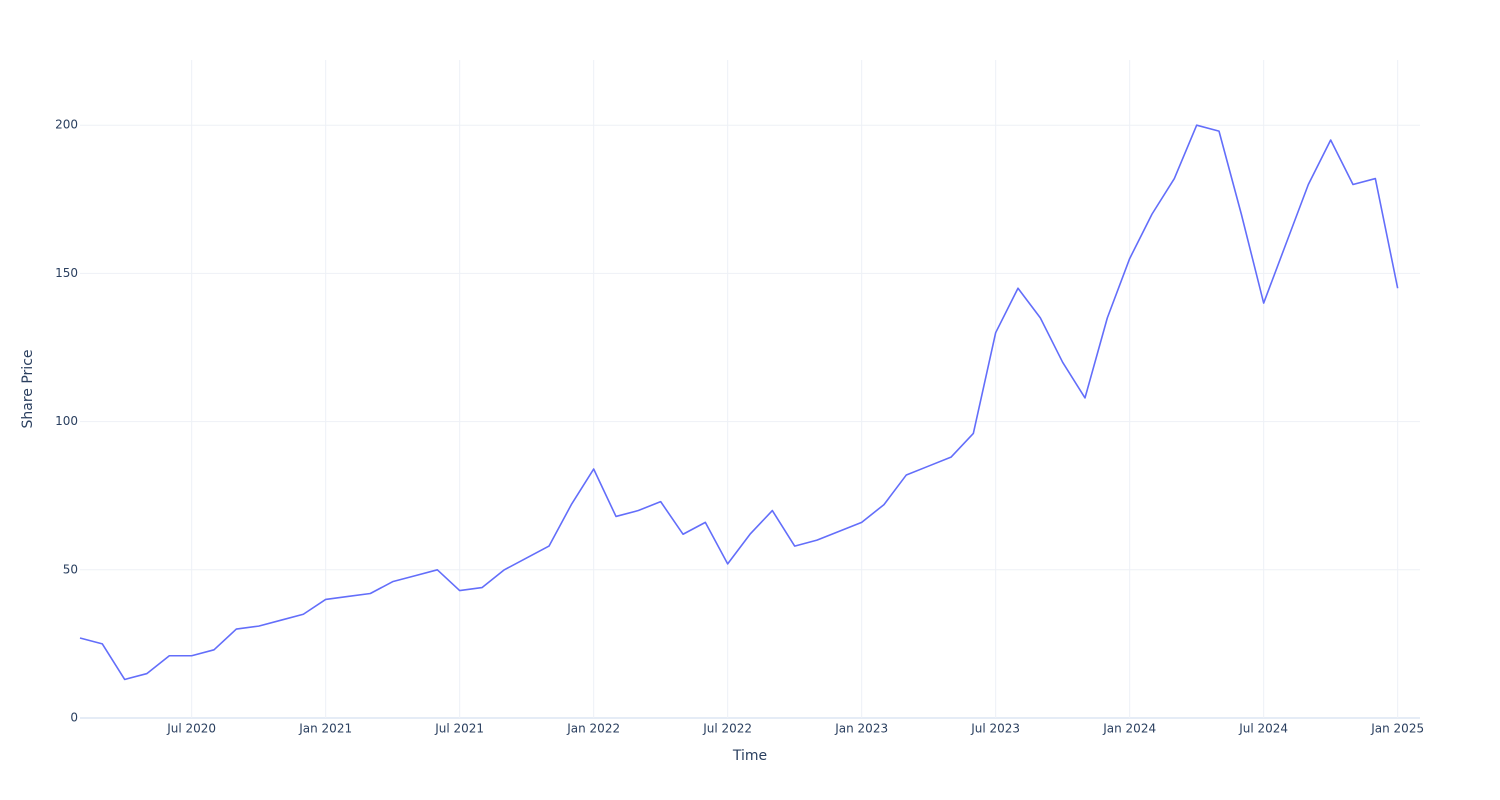 The height and width of the screenshot is (800, 1500). What do you see at coordinates (727, 729) in the screenshot?
I see `x-tick-label: Jul 2022` at bounding box center [727, 729].